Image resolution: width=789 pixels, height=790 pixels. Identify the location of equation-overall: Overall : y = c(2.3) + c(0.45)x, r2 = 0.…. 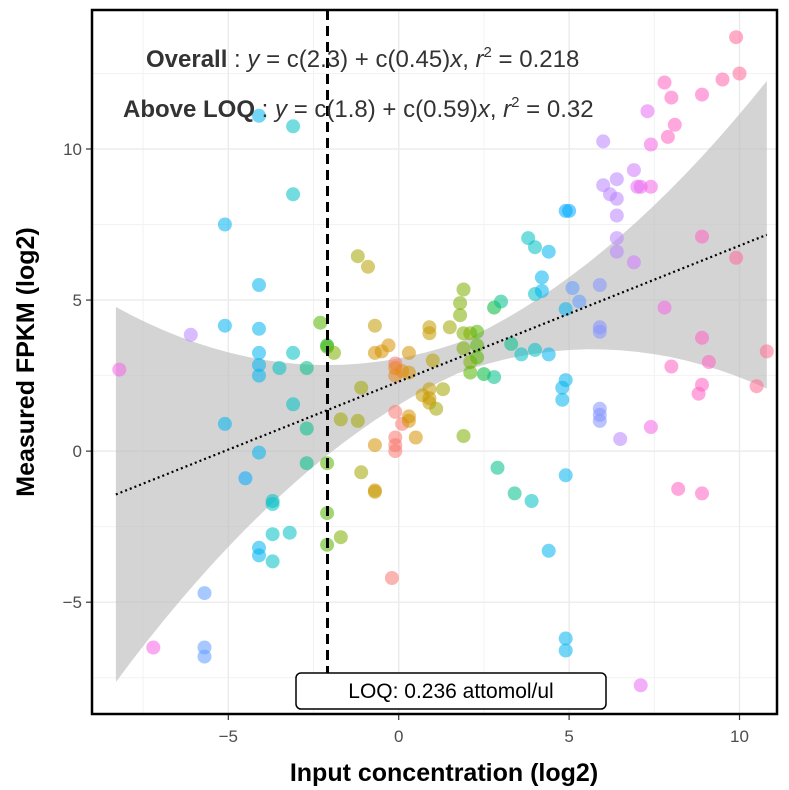
(362, 58).